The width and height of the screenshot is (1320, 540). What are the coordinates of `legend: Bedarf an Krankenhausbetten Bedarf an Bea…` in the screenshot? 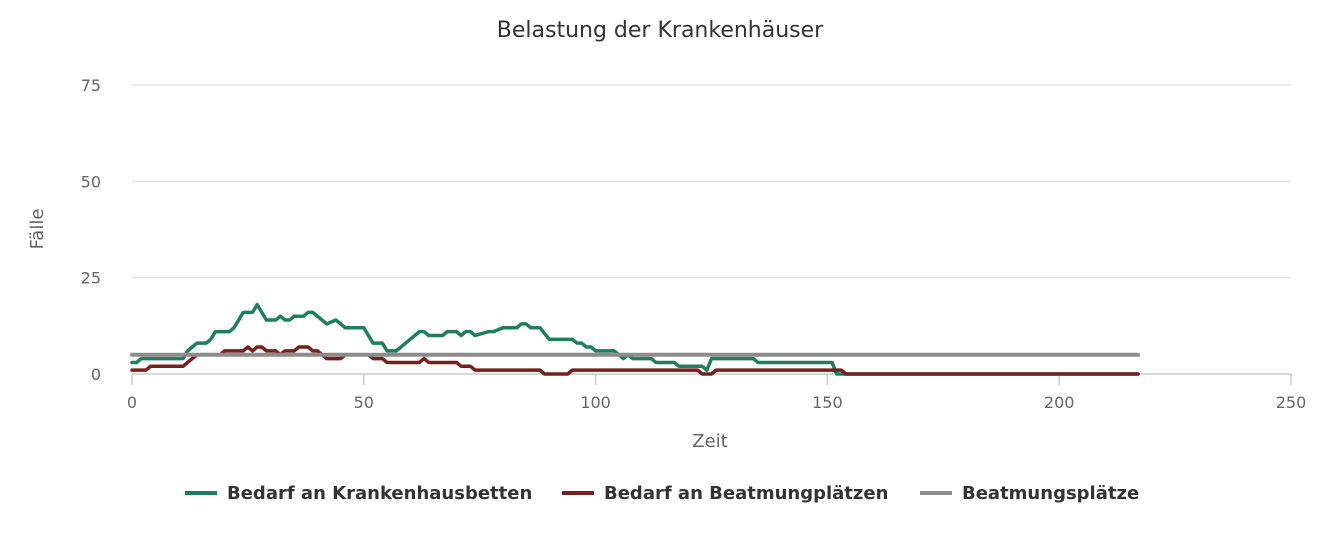 It's located at (662, 493).